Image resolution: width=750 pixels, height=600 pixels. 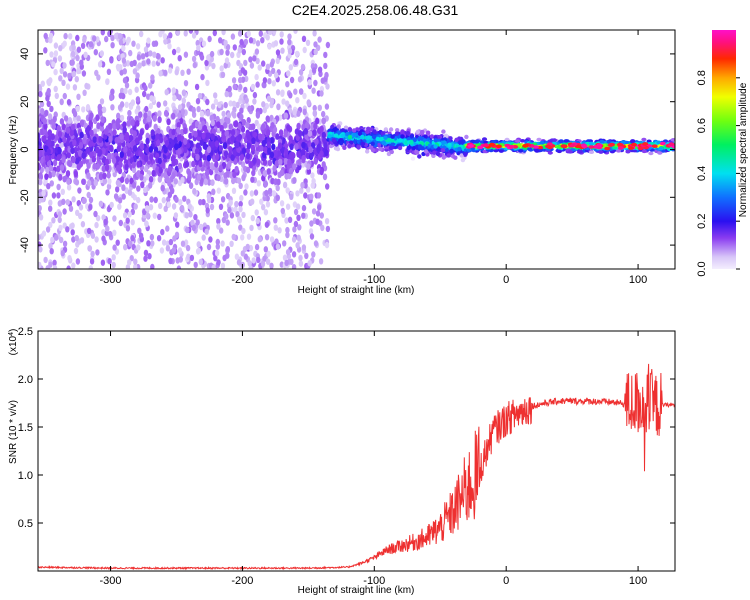 I want to click on x-tick-label: -100, so click(x=374, y=280).